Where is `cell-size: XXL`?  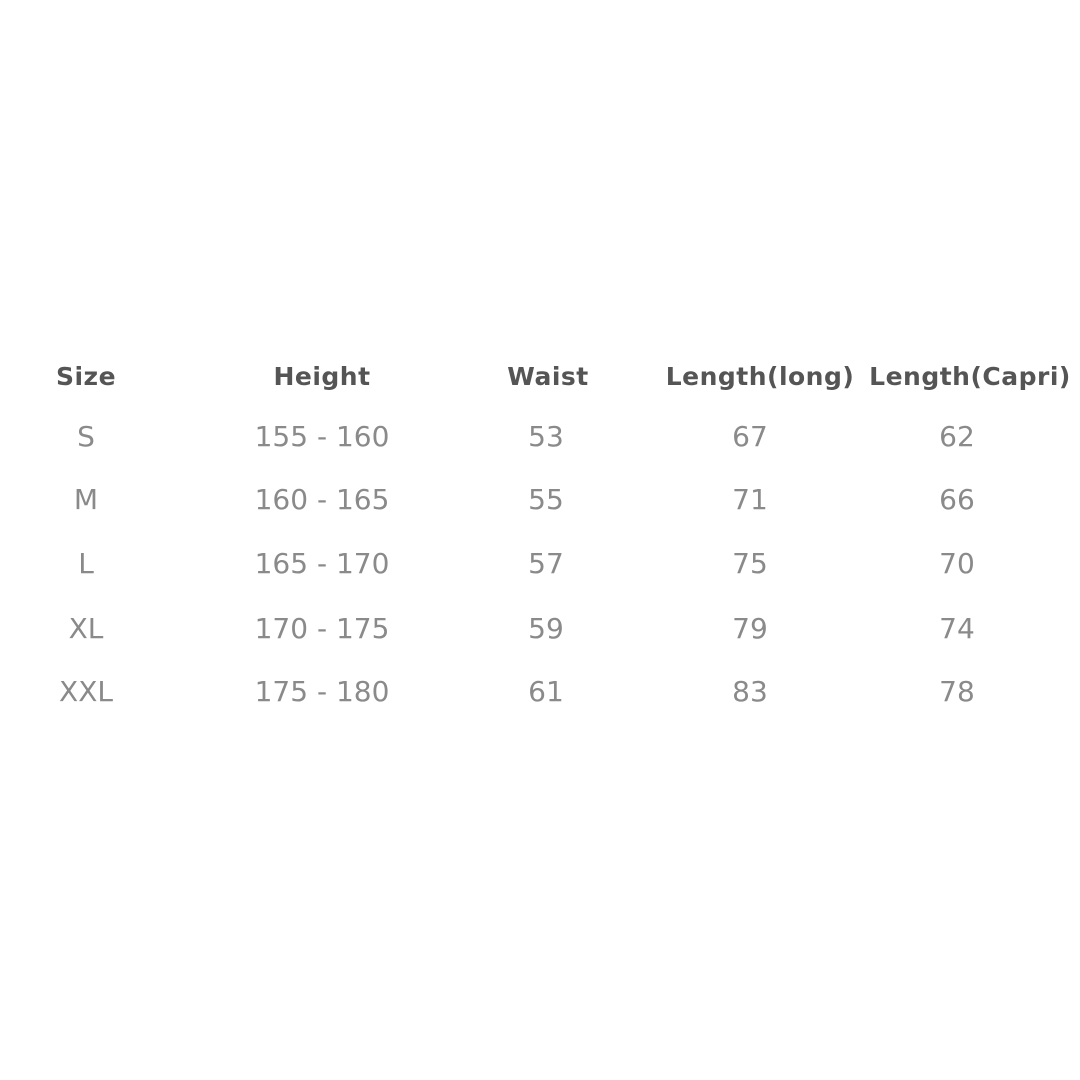 cell-size: XXL is located at coordinates (86, 691).